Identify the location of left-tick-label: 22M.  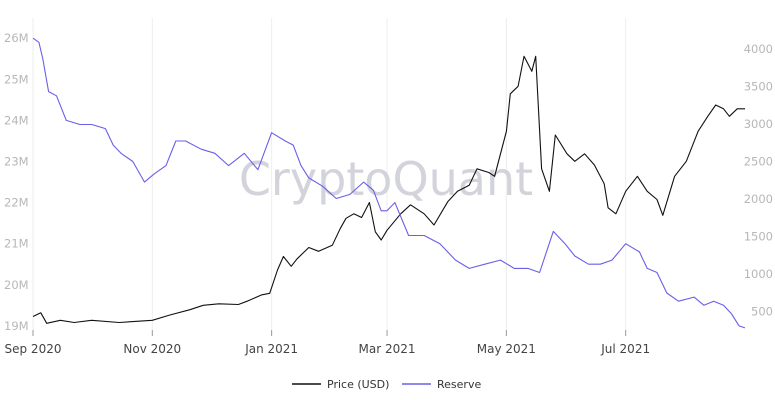
(16, 203).